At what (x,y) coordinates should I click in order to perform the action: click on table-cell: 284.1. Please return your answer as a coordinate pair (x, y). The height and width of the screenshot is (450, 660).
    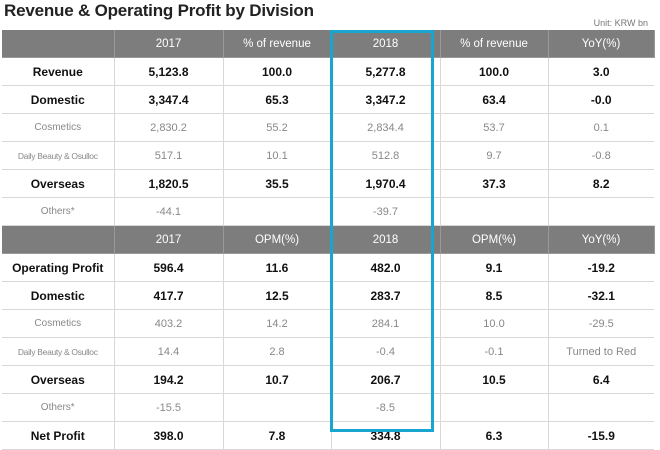
    Looking at the image, I should click on (386, 323).